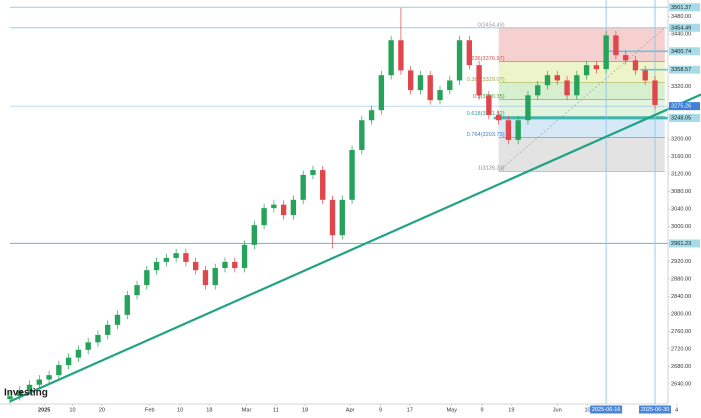 This screenshot has height=418, width=701. What do you see at coordinates (681, 192) in the screenshot?
I see `y-tick-label: 3080.00` at bounding box center [681, 192].